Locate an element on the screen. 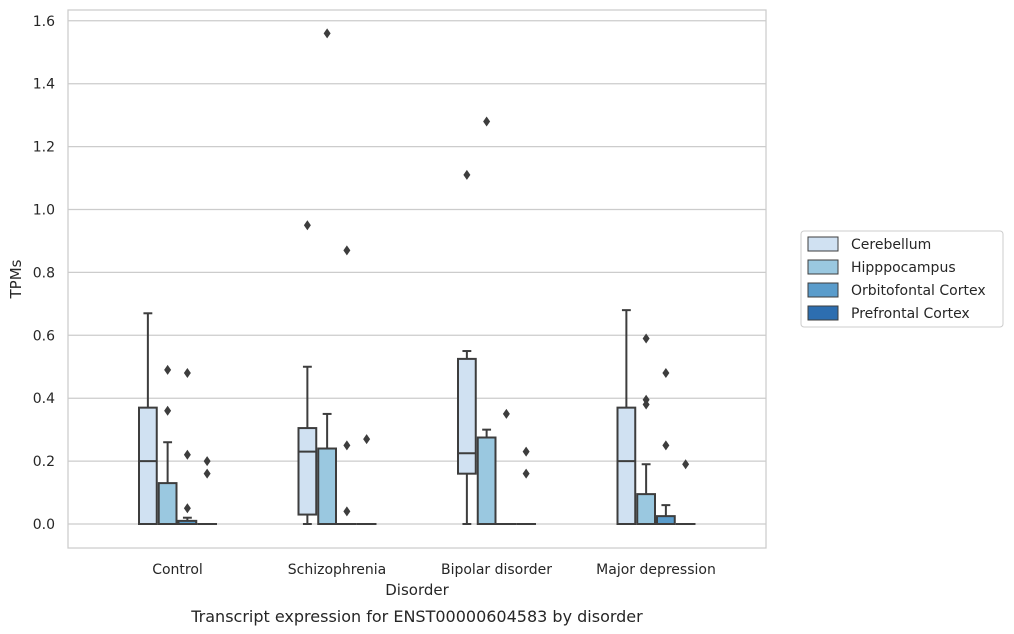  x-tick-label: Bipolar disorder is located at coordinates (496, 570).